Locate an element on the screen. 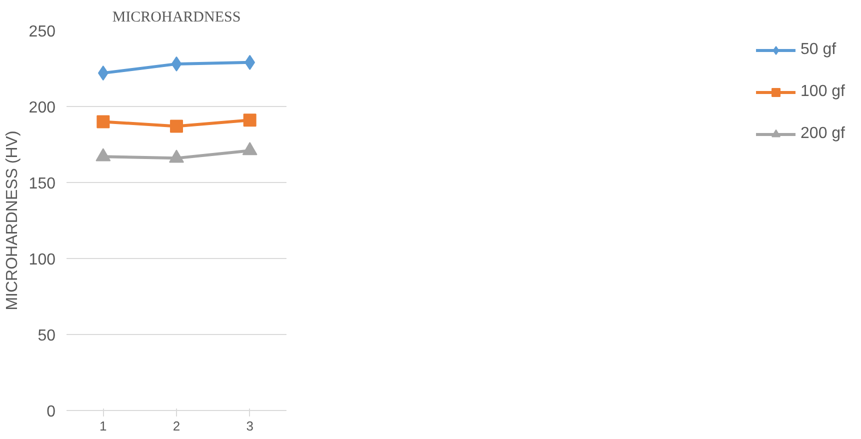 This screenshot has height=439, width=861. y-tick-label: 250 is located at coordinates (42, 32).